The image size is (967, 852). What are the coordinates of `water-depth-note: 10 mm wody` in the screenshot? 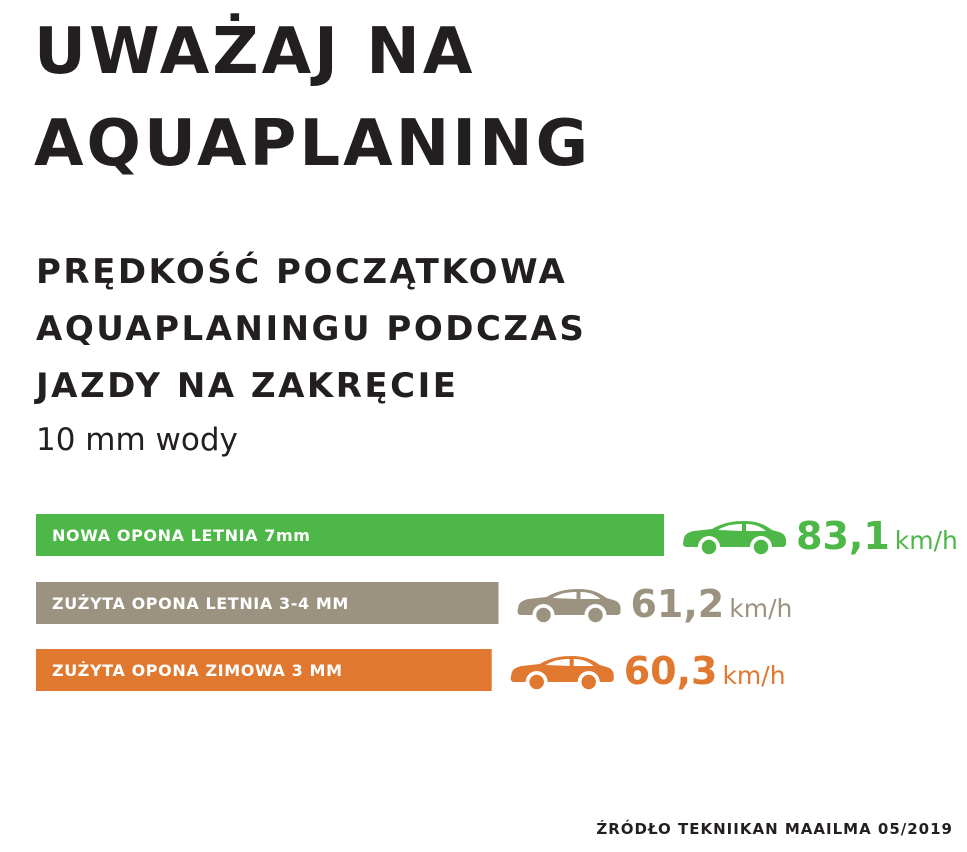 It's located at (137, 440).